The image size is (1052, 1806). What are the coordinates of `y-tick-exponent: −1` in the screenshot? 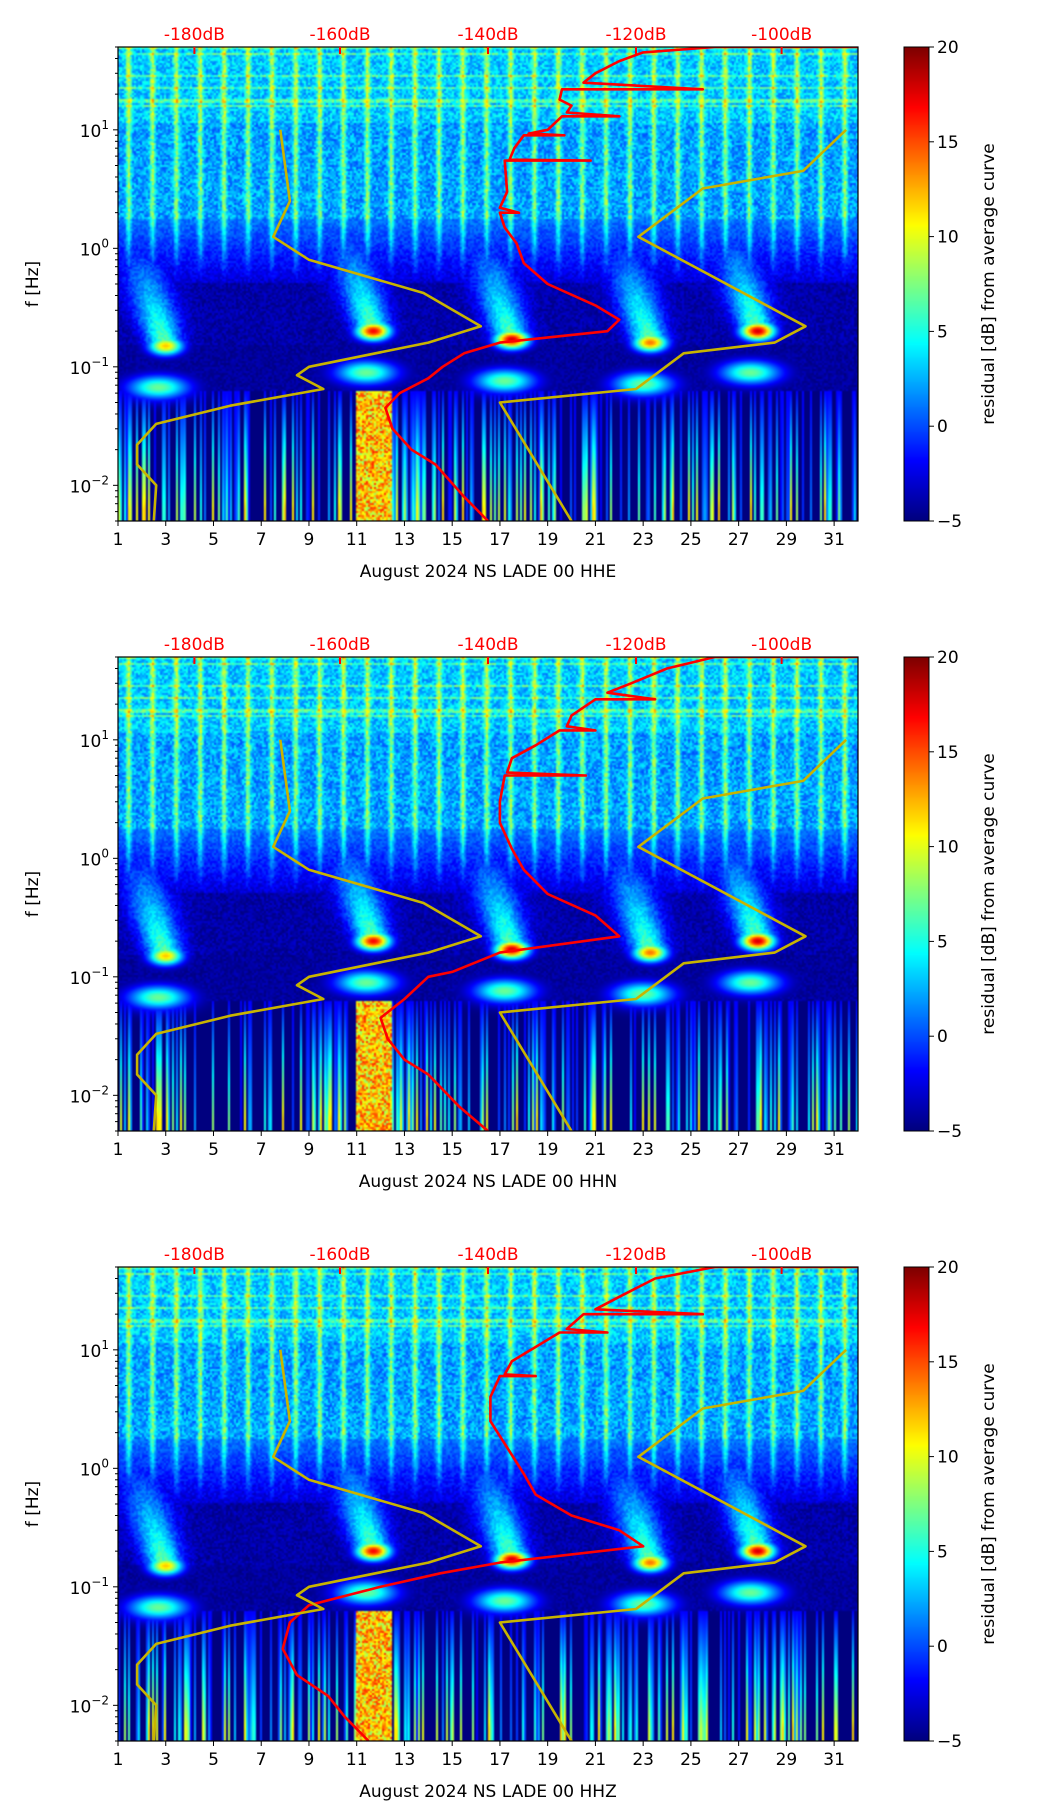 It's located at (100, 362).